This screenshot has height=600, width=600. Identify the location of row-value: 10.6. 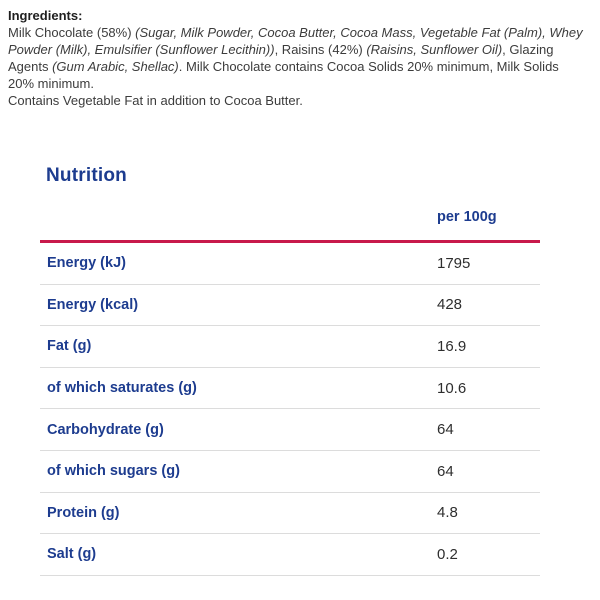
(452, 388).